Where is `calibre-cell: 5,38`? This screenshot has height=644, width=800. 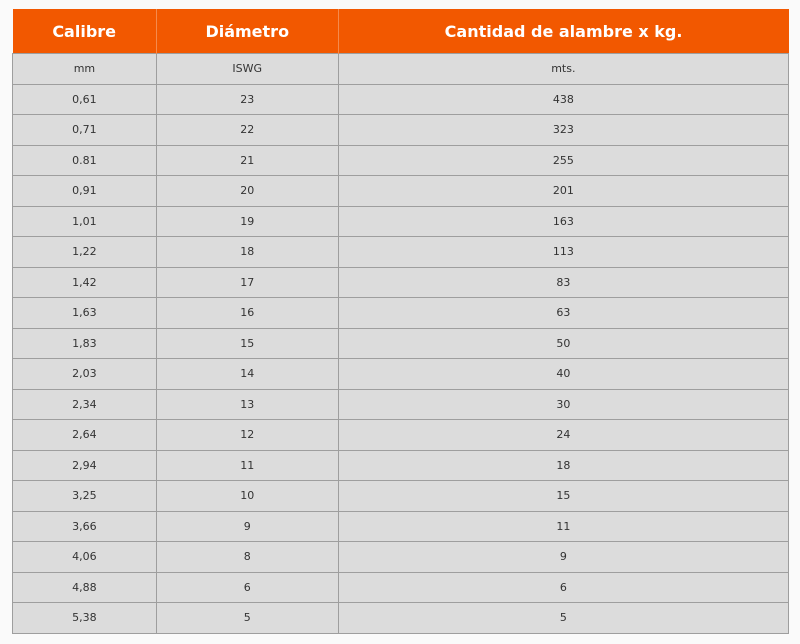 calibre-cell: 5,38 is located at coordinates (84, 618).